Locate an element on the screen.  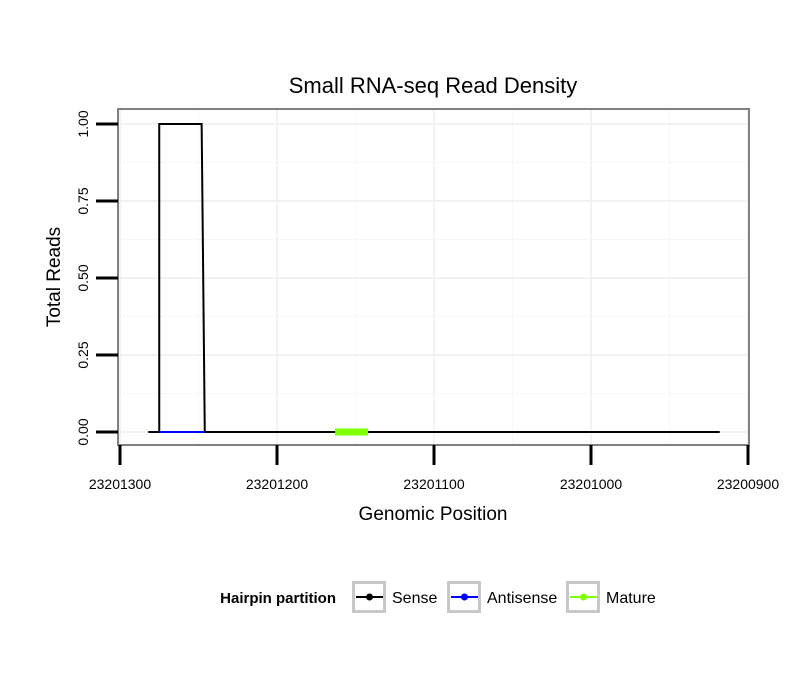
x-tick-label: 23200900 is located at coordinates (748, 484).